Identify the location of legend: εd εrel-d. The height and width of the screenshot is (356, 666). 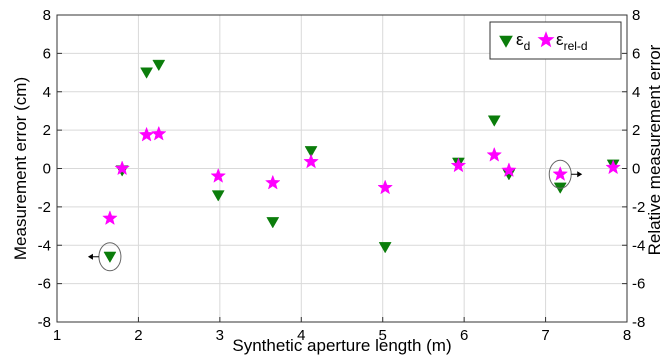
(555, 40).